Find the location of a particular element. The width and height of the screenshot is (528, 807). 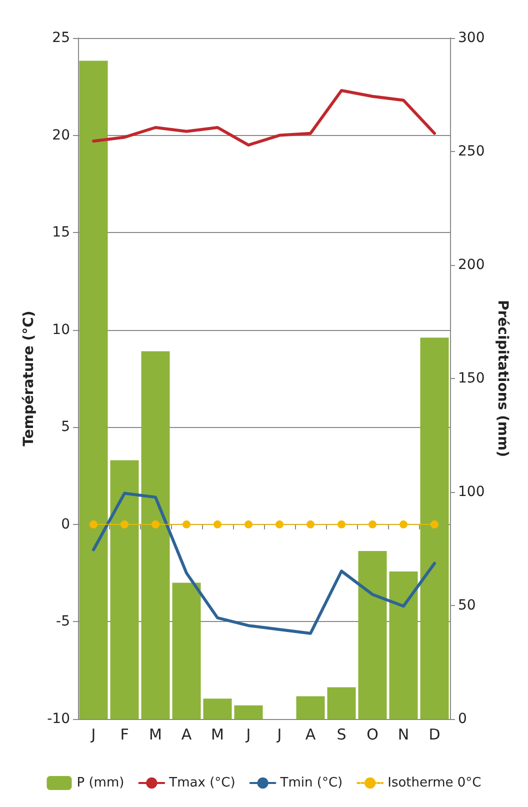

y2-tick-label: 150 is located at coordinates (471, 378).